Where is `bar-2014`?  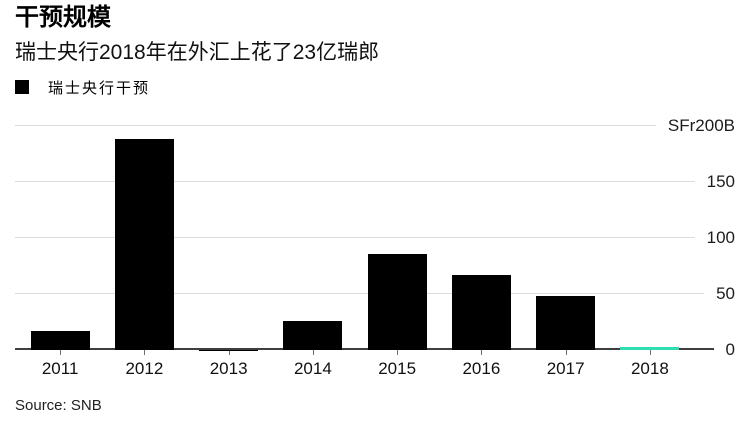 bar-2014 is located at coordinates (313, 335).